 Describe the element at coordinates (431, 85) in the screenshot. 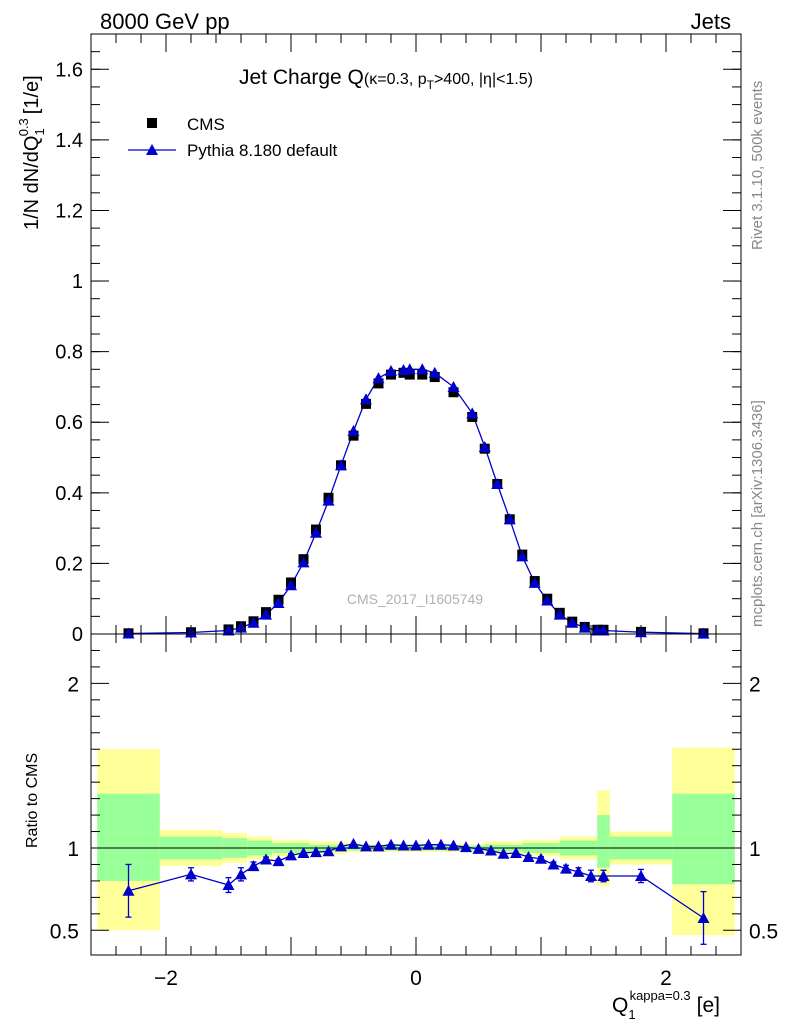

I see `main-title-sub-index: T` at that location.